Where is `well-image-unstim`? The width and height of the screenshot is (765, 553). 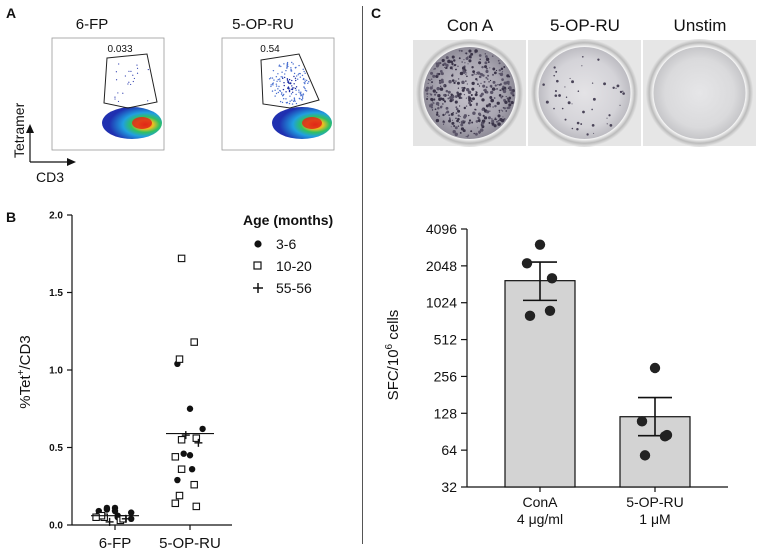
well-image-unstim is located at coordinates (699, 93).